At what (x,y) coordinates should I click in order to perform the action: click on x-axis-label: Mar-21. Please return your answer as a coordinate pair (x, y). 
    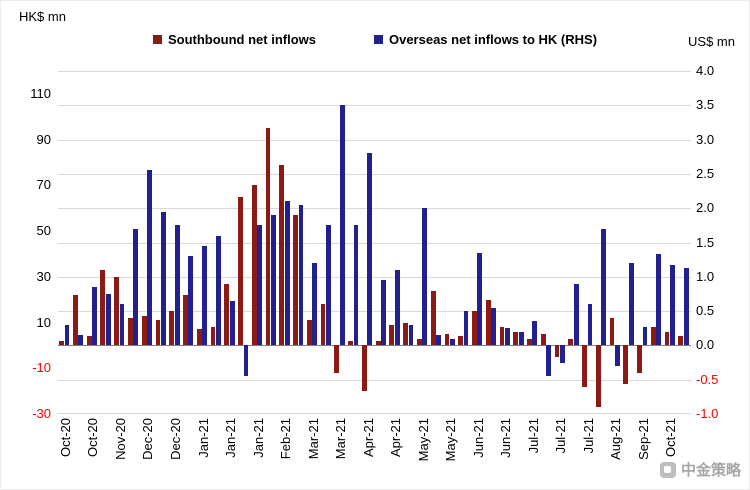
    Looking at the image, I should click on (313, 439).